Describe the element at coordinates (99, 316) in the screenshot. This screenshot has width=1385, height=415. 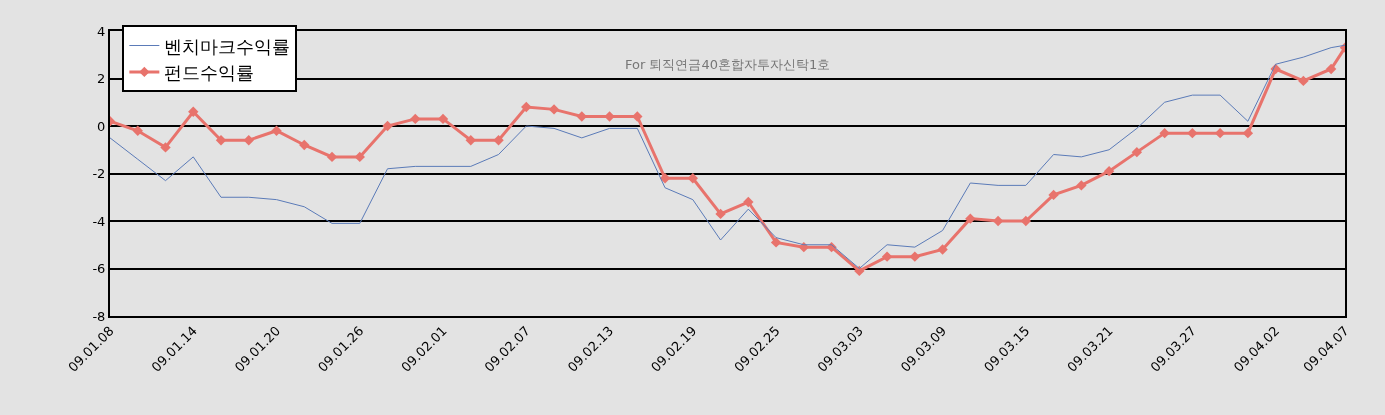
I see `y-tick-label: -8` at that location.